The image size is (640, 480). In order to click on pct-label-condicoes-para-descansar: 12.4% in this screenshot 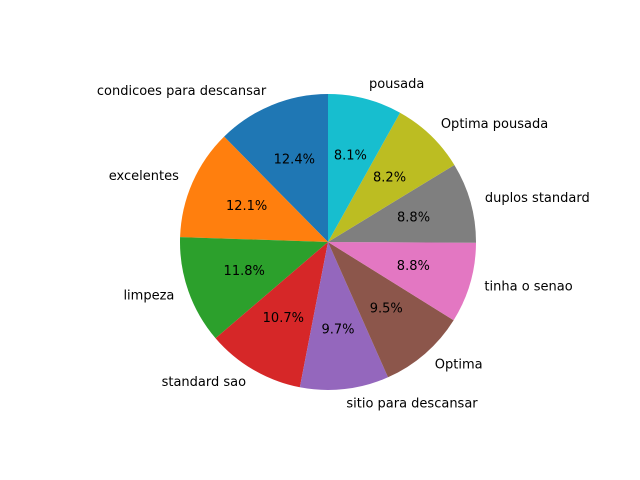, I will do `click(294, 159)`.